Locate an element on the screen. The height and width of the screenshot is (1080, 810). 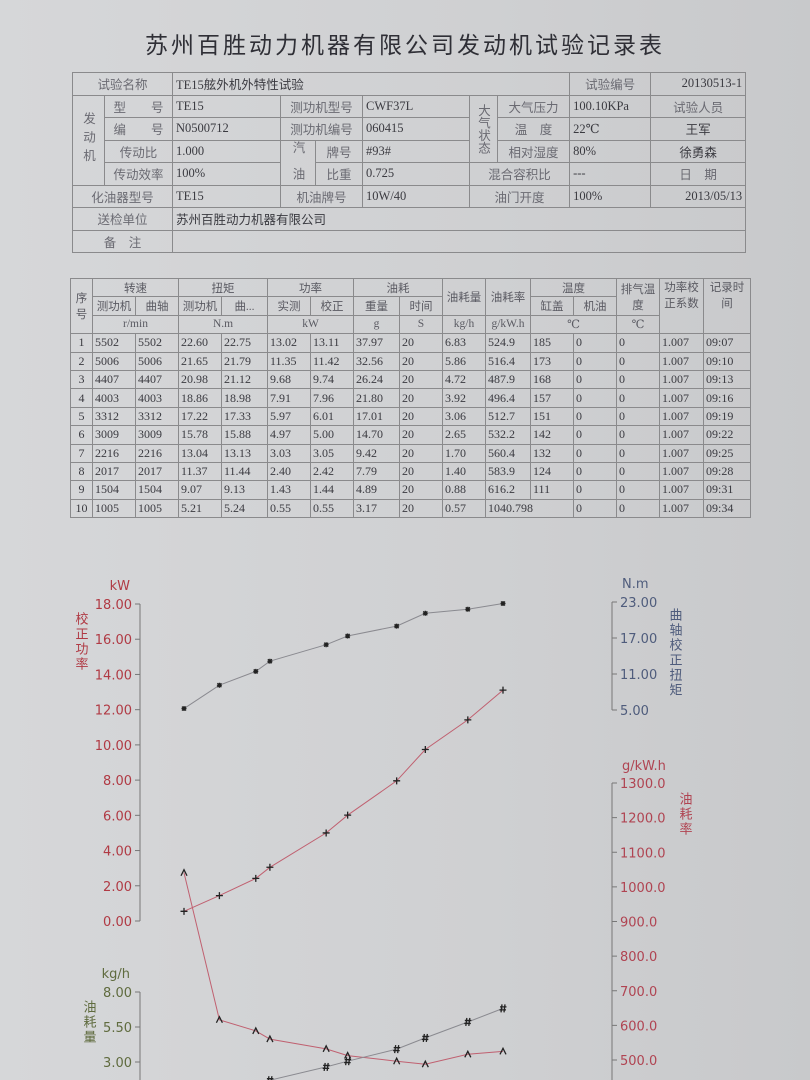
tick-label: 900.0 is located at coordinates (638, 923).